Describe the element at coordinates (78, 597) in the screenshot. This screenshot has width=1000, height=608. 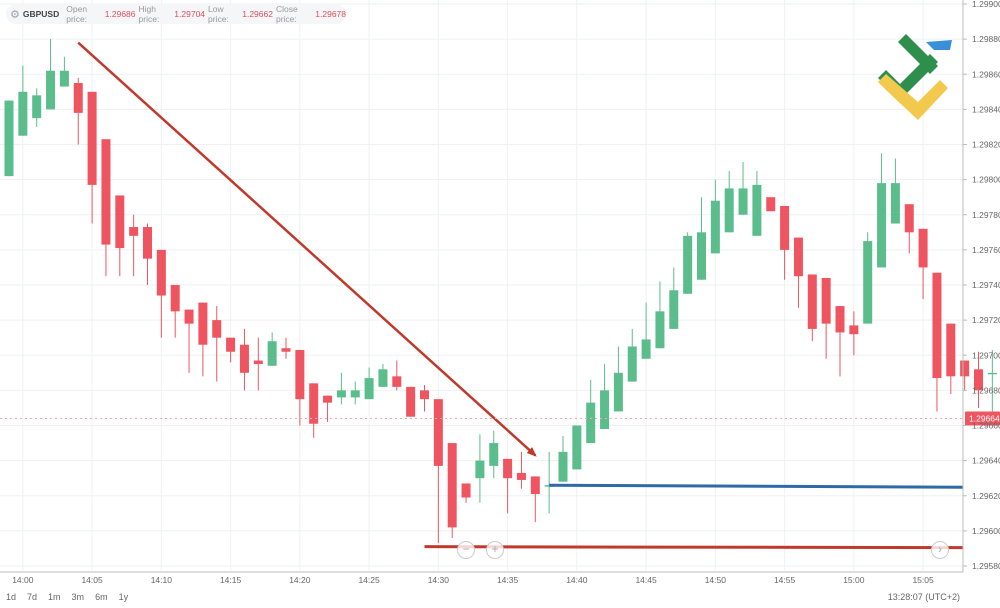
I see `period-3m: 3m` at that location.